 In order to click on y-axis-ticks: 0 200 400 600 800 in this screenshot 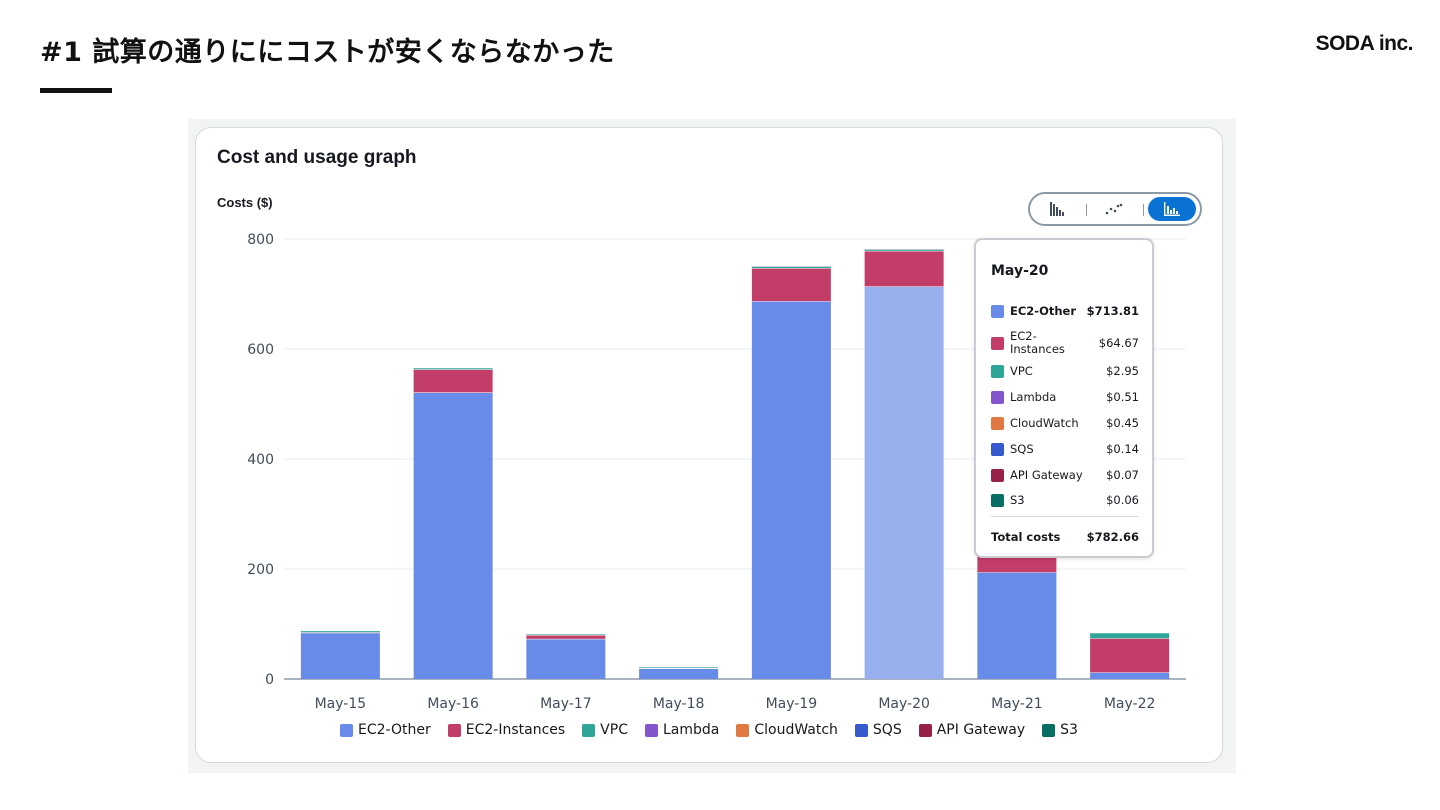, I will do `click(260, 460)`.